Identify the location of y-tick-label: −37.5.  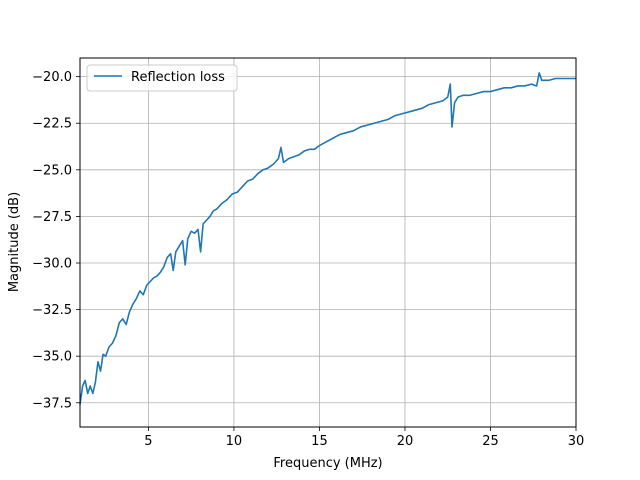
(52, 403).